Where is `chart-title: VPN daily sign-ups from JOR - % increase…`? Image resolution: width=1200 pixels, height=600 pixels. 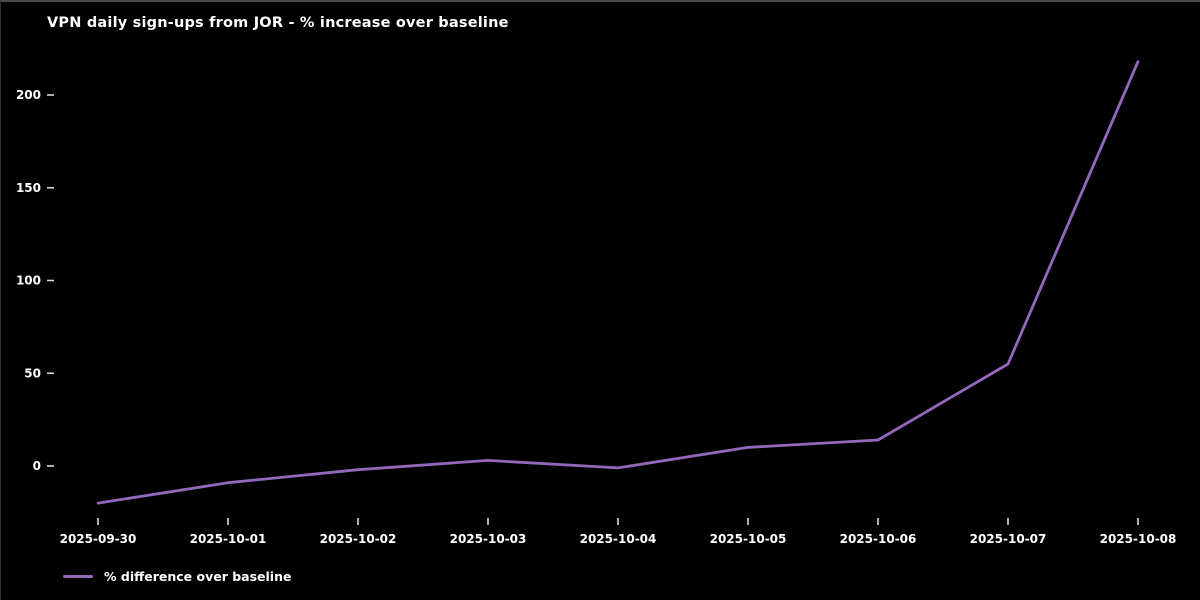 chart-title: VPN daily sign-ups from JOR - % increase… is located at coordinates (278, 23).